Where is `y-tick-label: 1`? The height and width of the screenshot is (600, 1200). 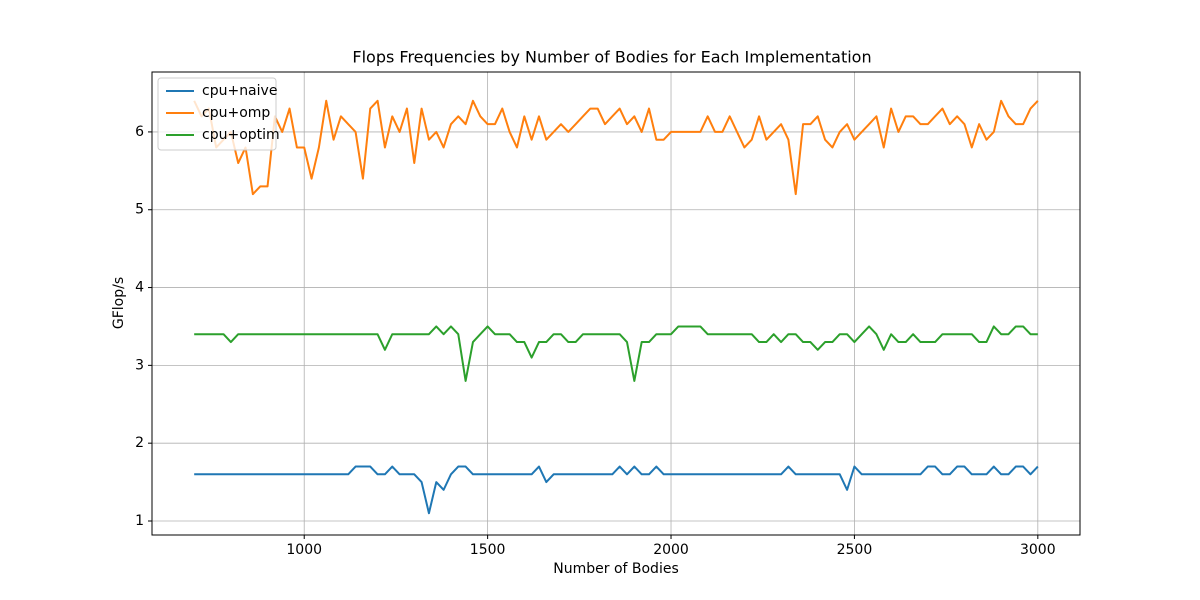 y-tick-label: 1 is located at coordinates (139, 521).